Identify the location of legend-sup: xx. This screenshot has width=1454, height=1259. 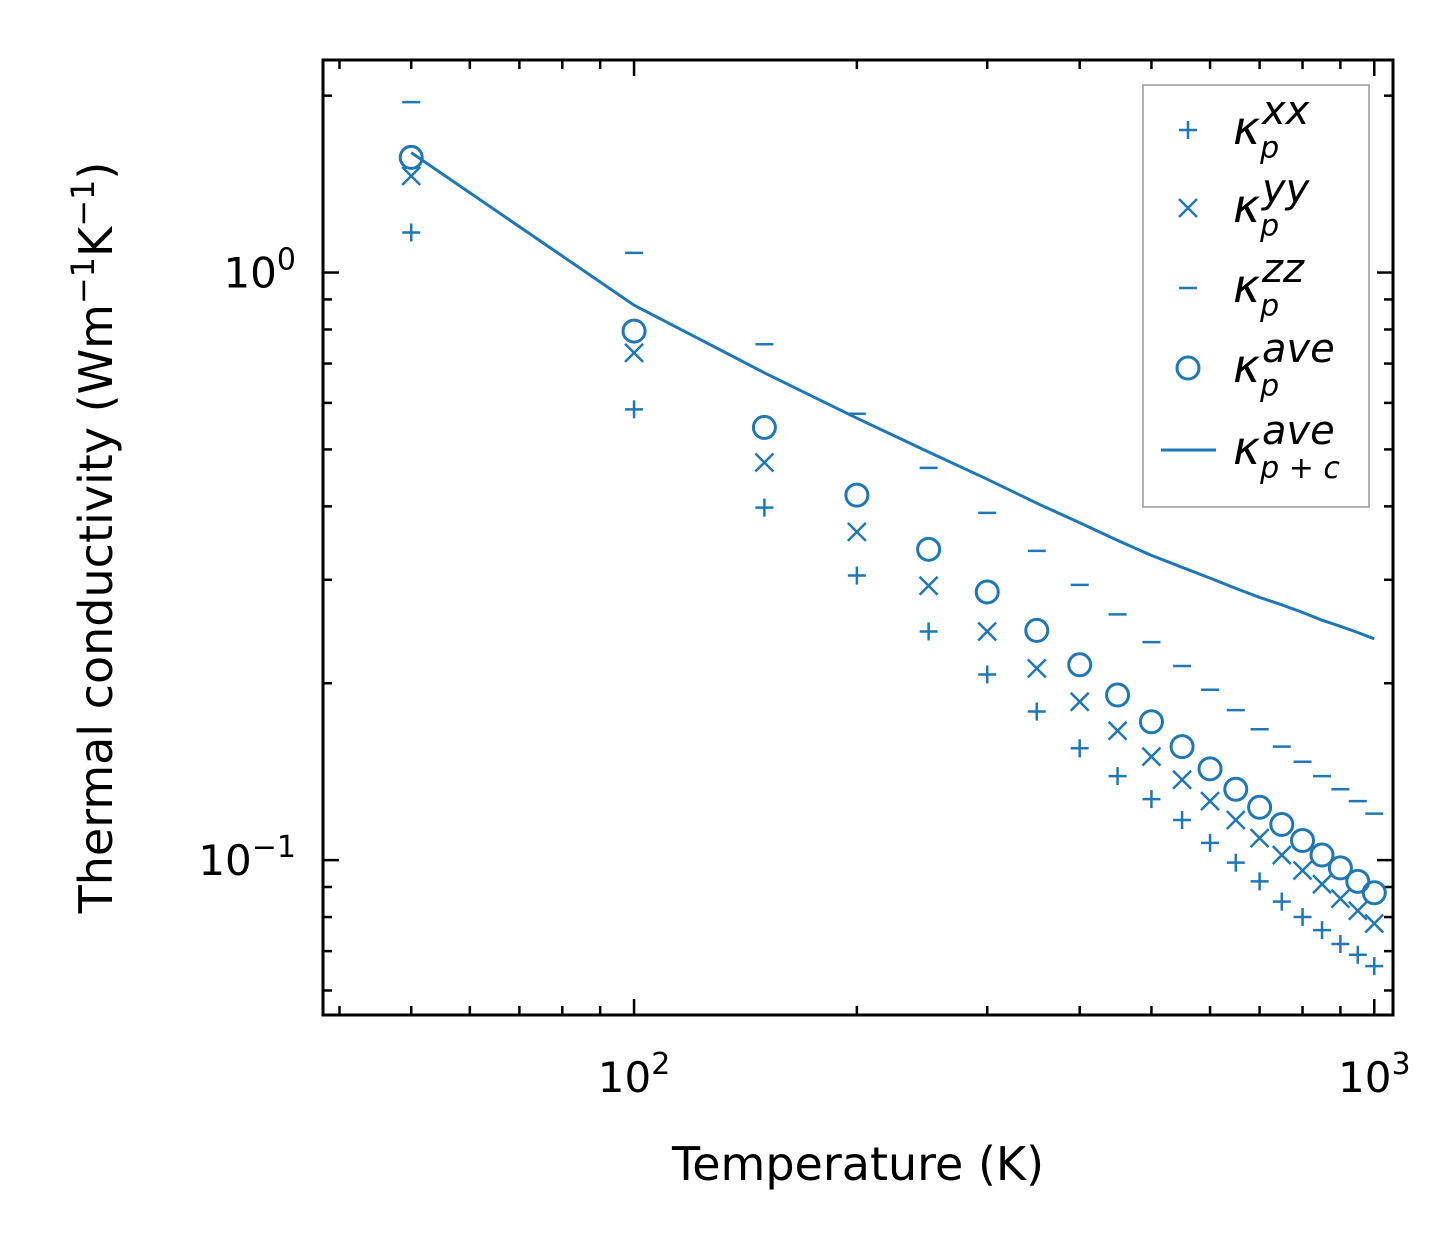
(1285, 111).